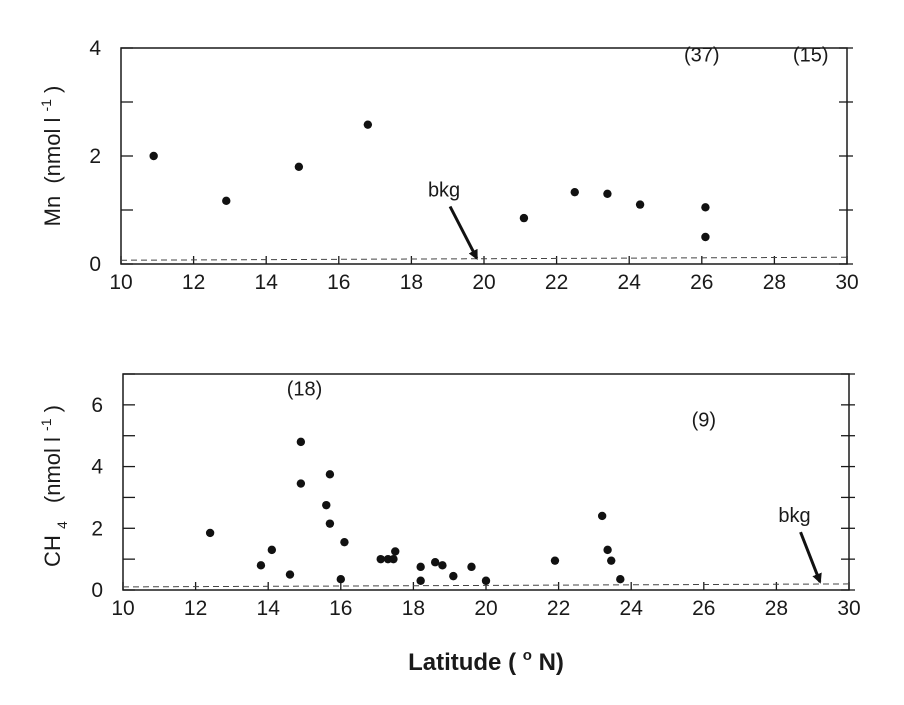  What do you see at coordinates (463, 232) in the screenshot?
I see `mn-bkg-arrow` at bounding box center [463, 232].